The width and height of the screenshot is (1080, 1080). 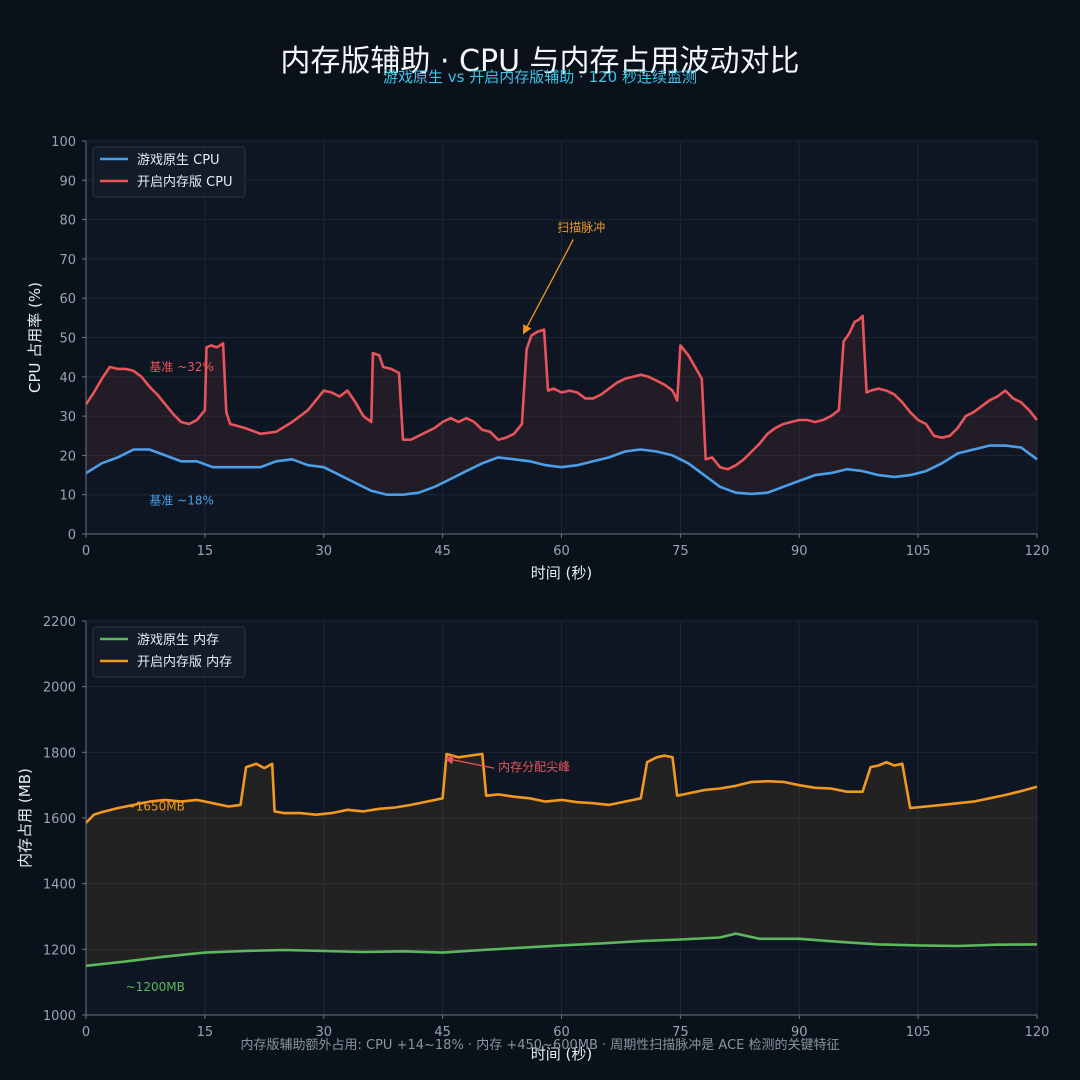 What do you see at coordinates (67, 456) in the screenshot?
I see `y-tick-label: 20` at bounding box center [67, 456].